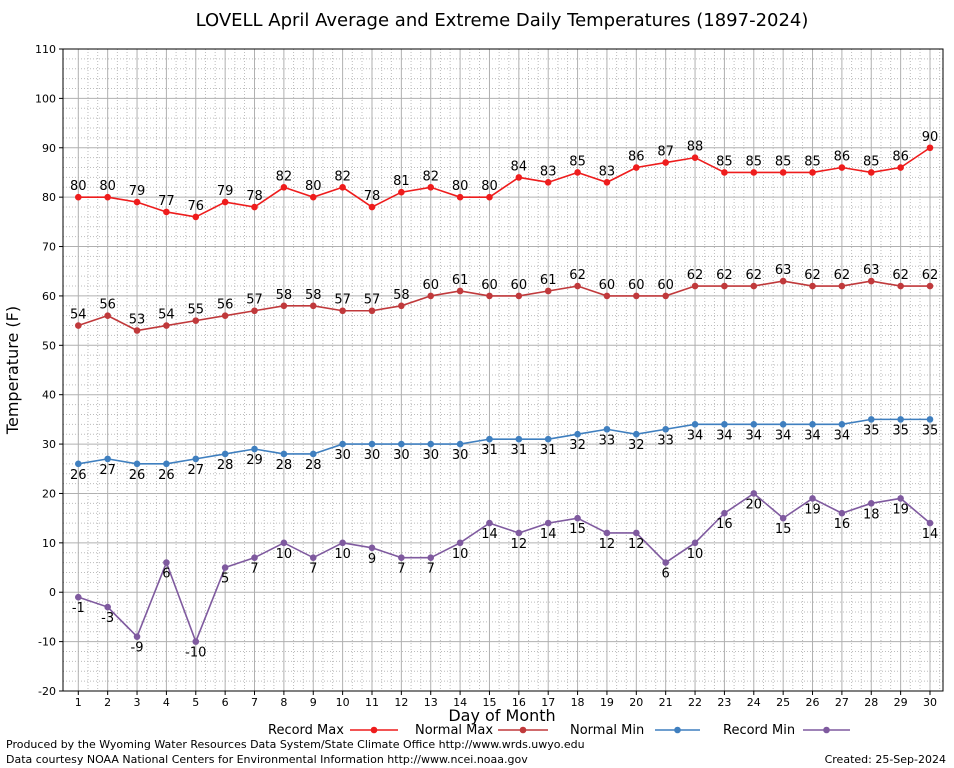 This screenshot has height=768, width=954. Describe the element at coordinates (225, 305) in the screenshot. I see `data-label-normal-max: 56` at that location.